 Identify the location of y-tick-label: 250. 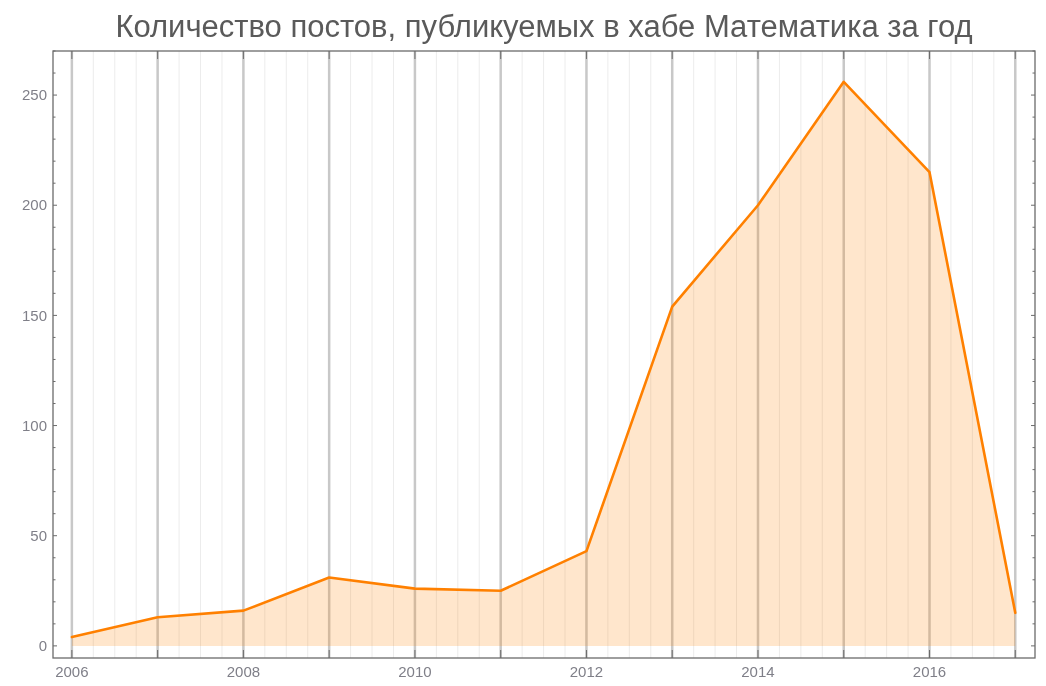
(34, 95).